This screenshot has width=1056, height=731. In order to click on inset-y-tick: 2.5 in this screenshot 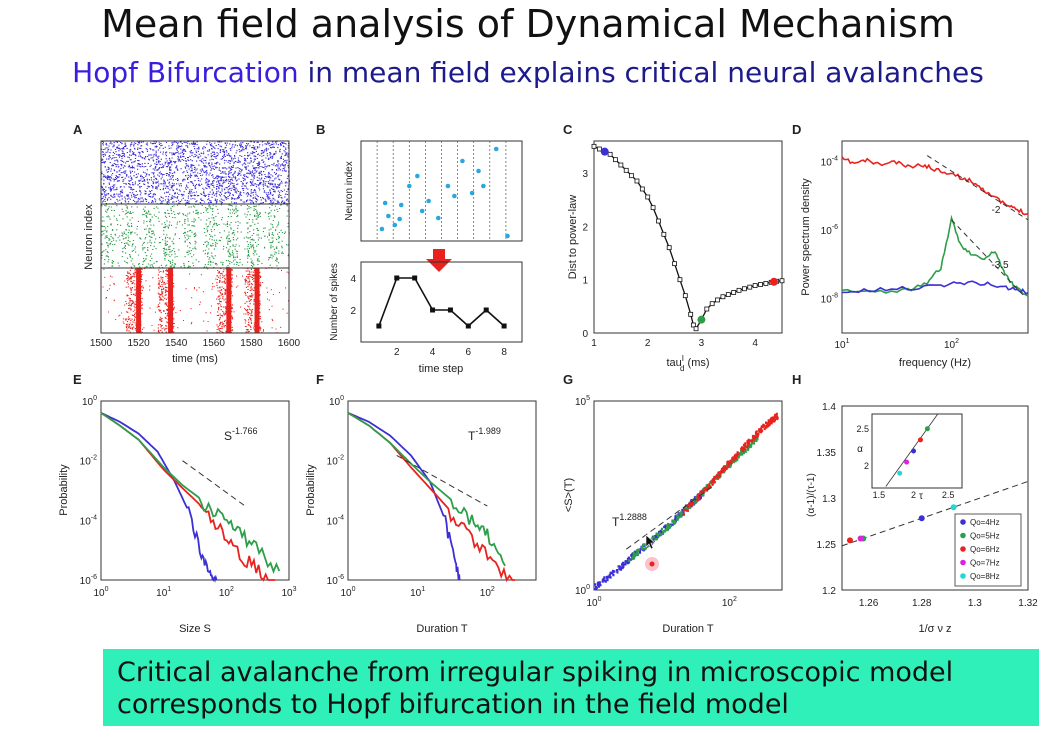, I will do `click(862, 429)`.